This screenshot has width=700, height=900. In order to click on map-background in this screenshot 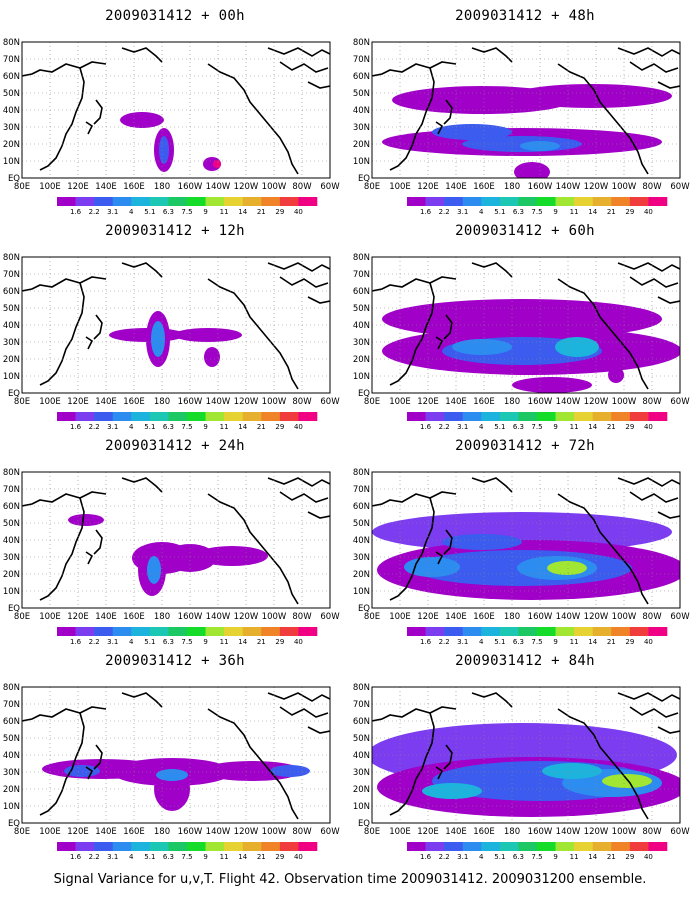, I will do `click(176, 325)`.